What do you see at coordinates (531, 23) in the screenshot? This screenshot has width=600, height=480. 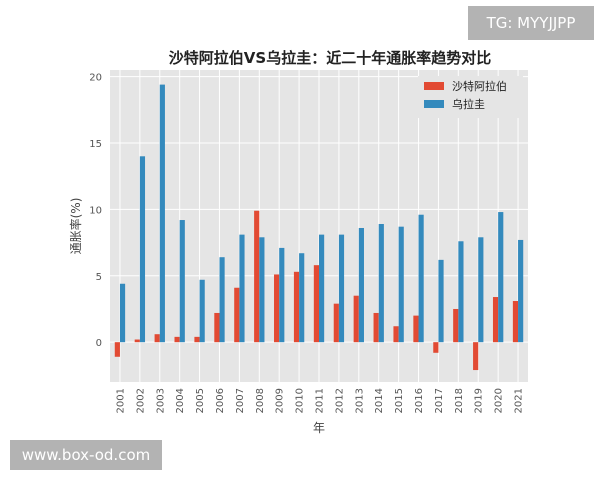 I see `watermark-top: TG: MYYJJPP` at bounding box center [531, 23].